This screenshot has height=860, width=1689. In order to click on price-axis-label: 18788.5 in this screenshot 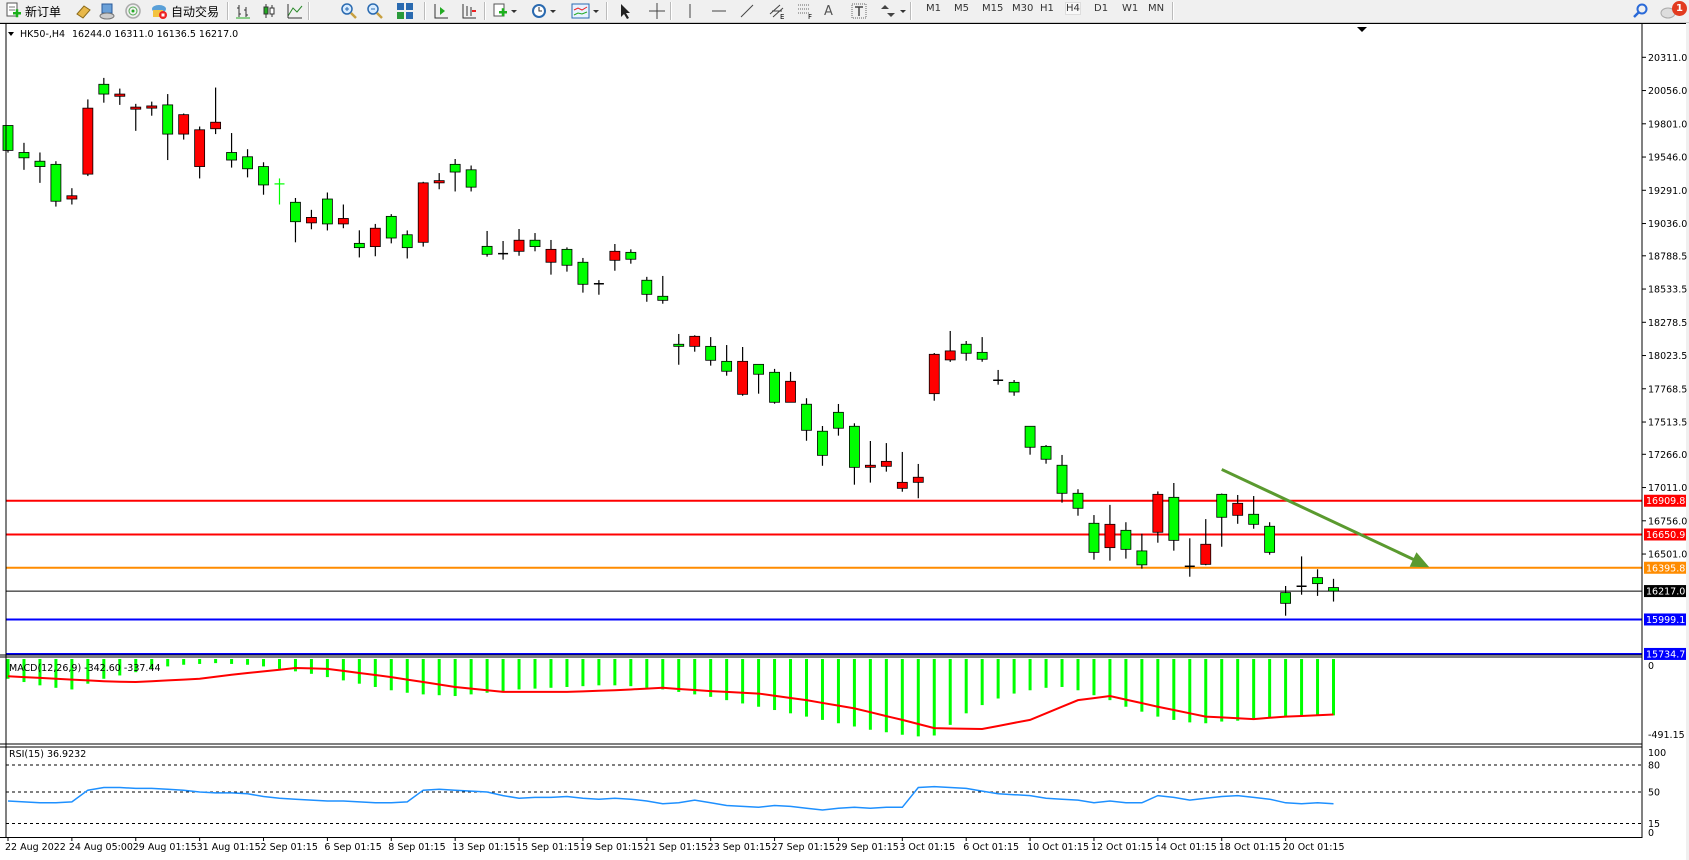, I will do `click(1667, 256)`.